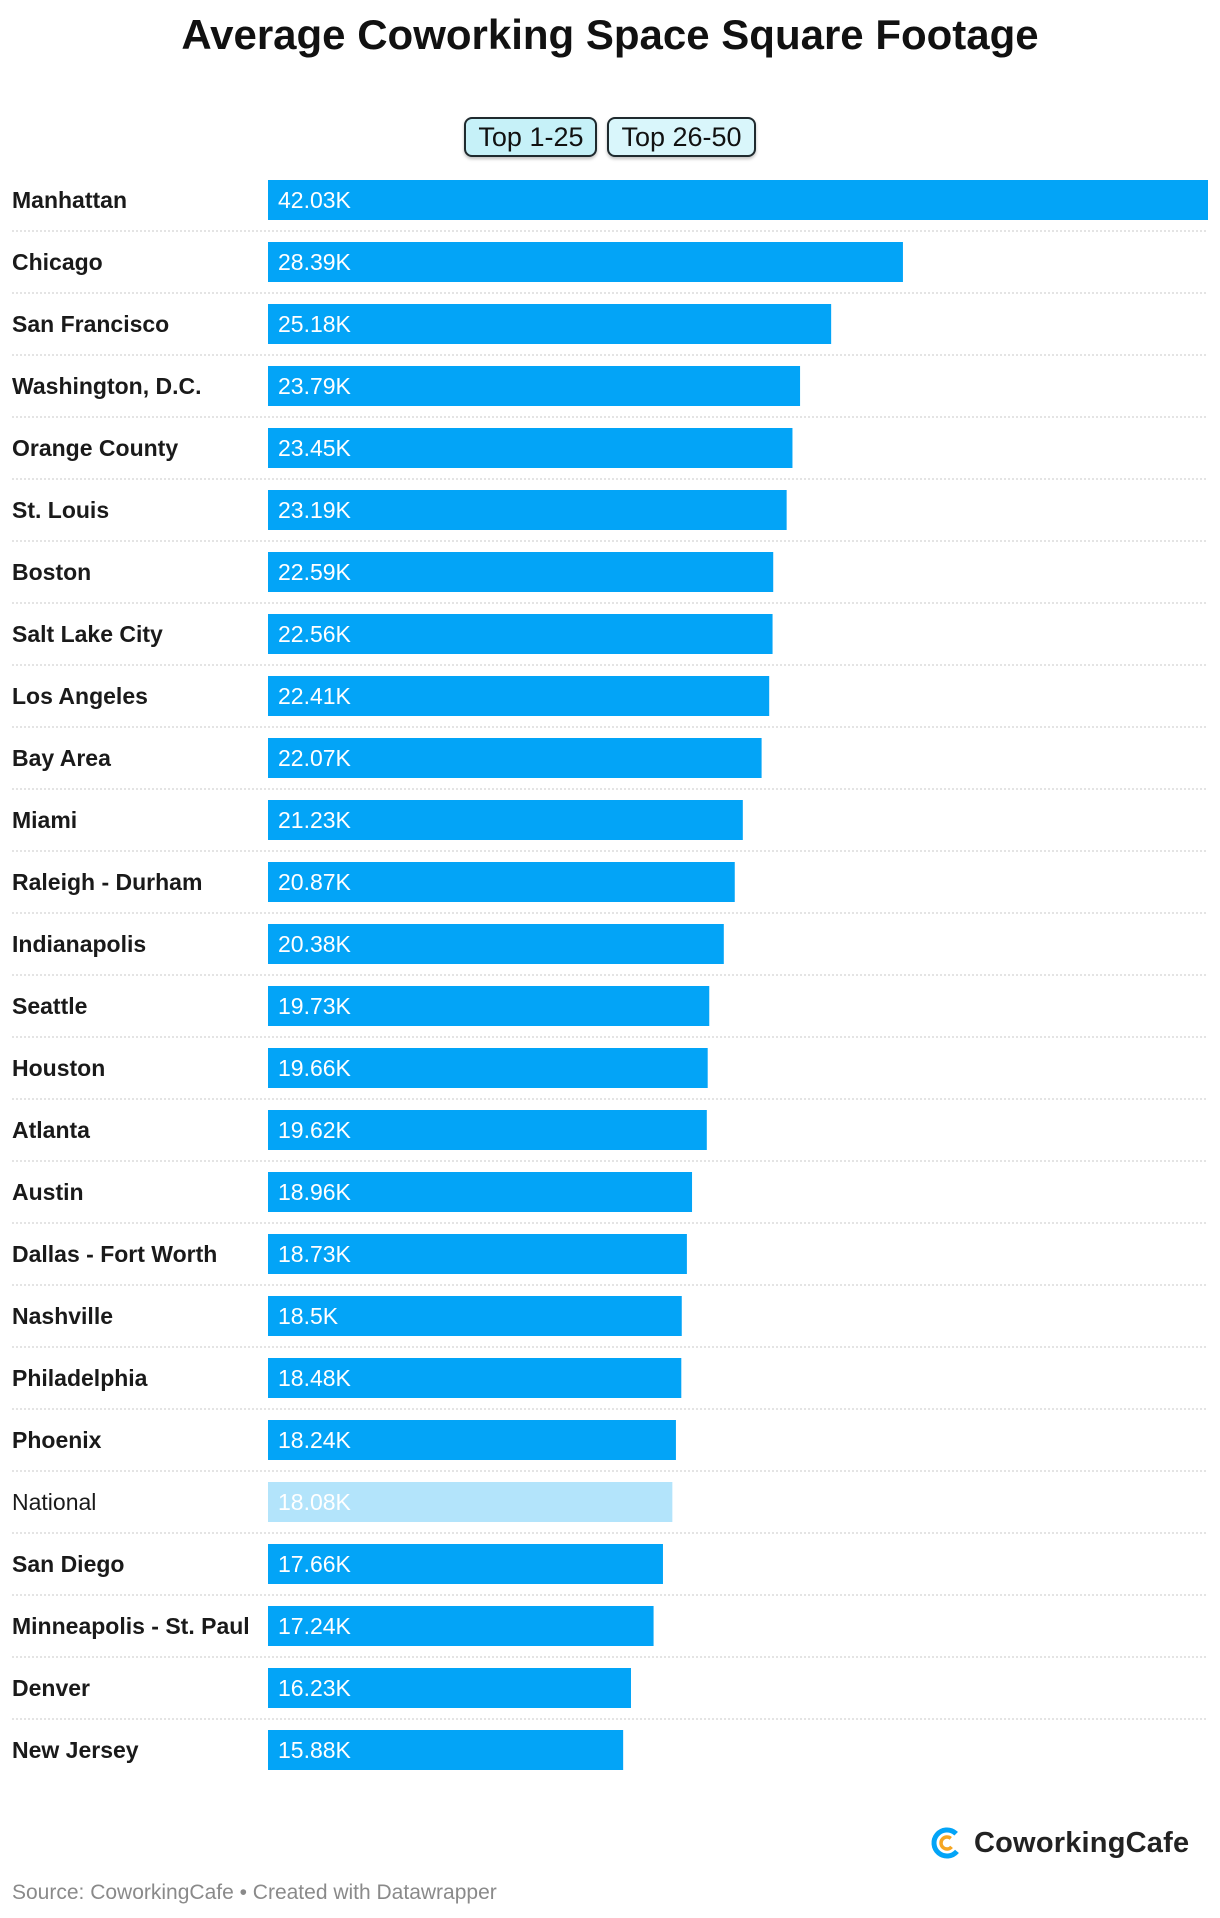 The width and height of the screenshot is (1220, 1918). Describe the element at coordinates (315, 200) in the screenshot. I see `bar-value-label: 42.03K` at that location.